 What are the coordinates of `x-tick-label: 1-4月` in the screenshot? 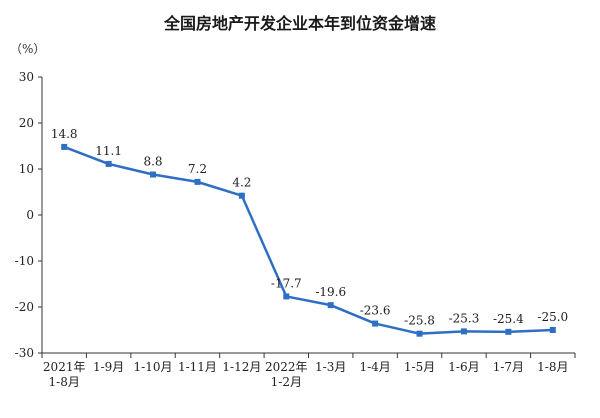 It's located at (374, 367).